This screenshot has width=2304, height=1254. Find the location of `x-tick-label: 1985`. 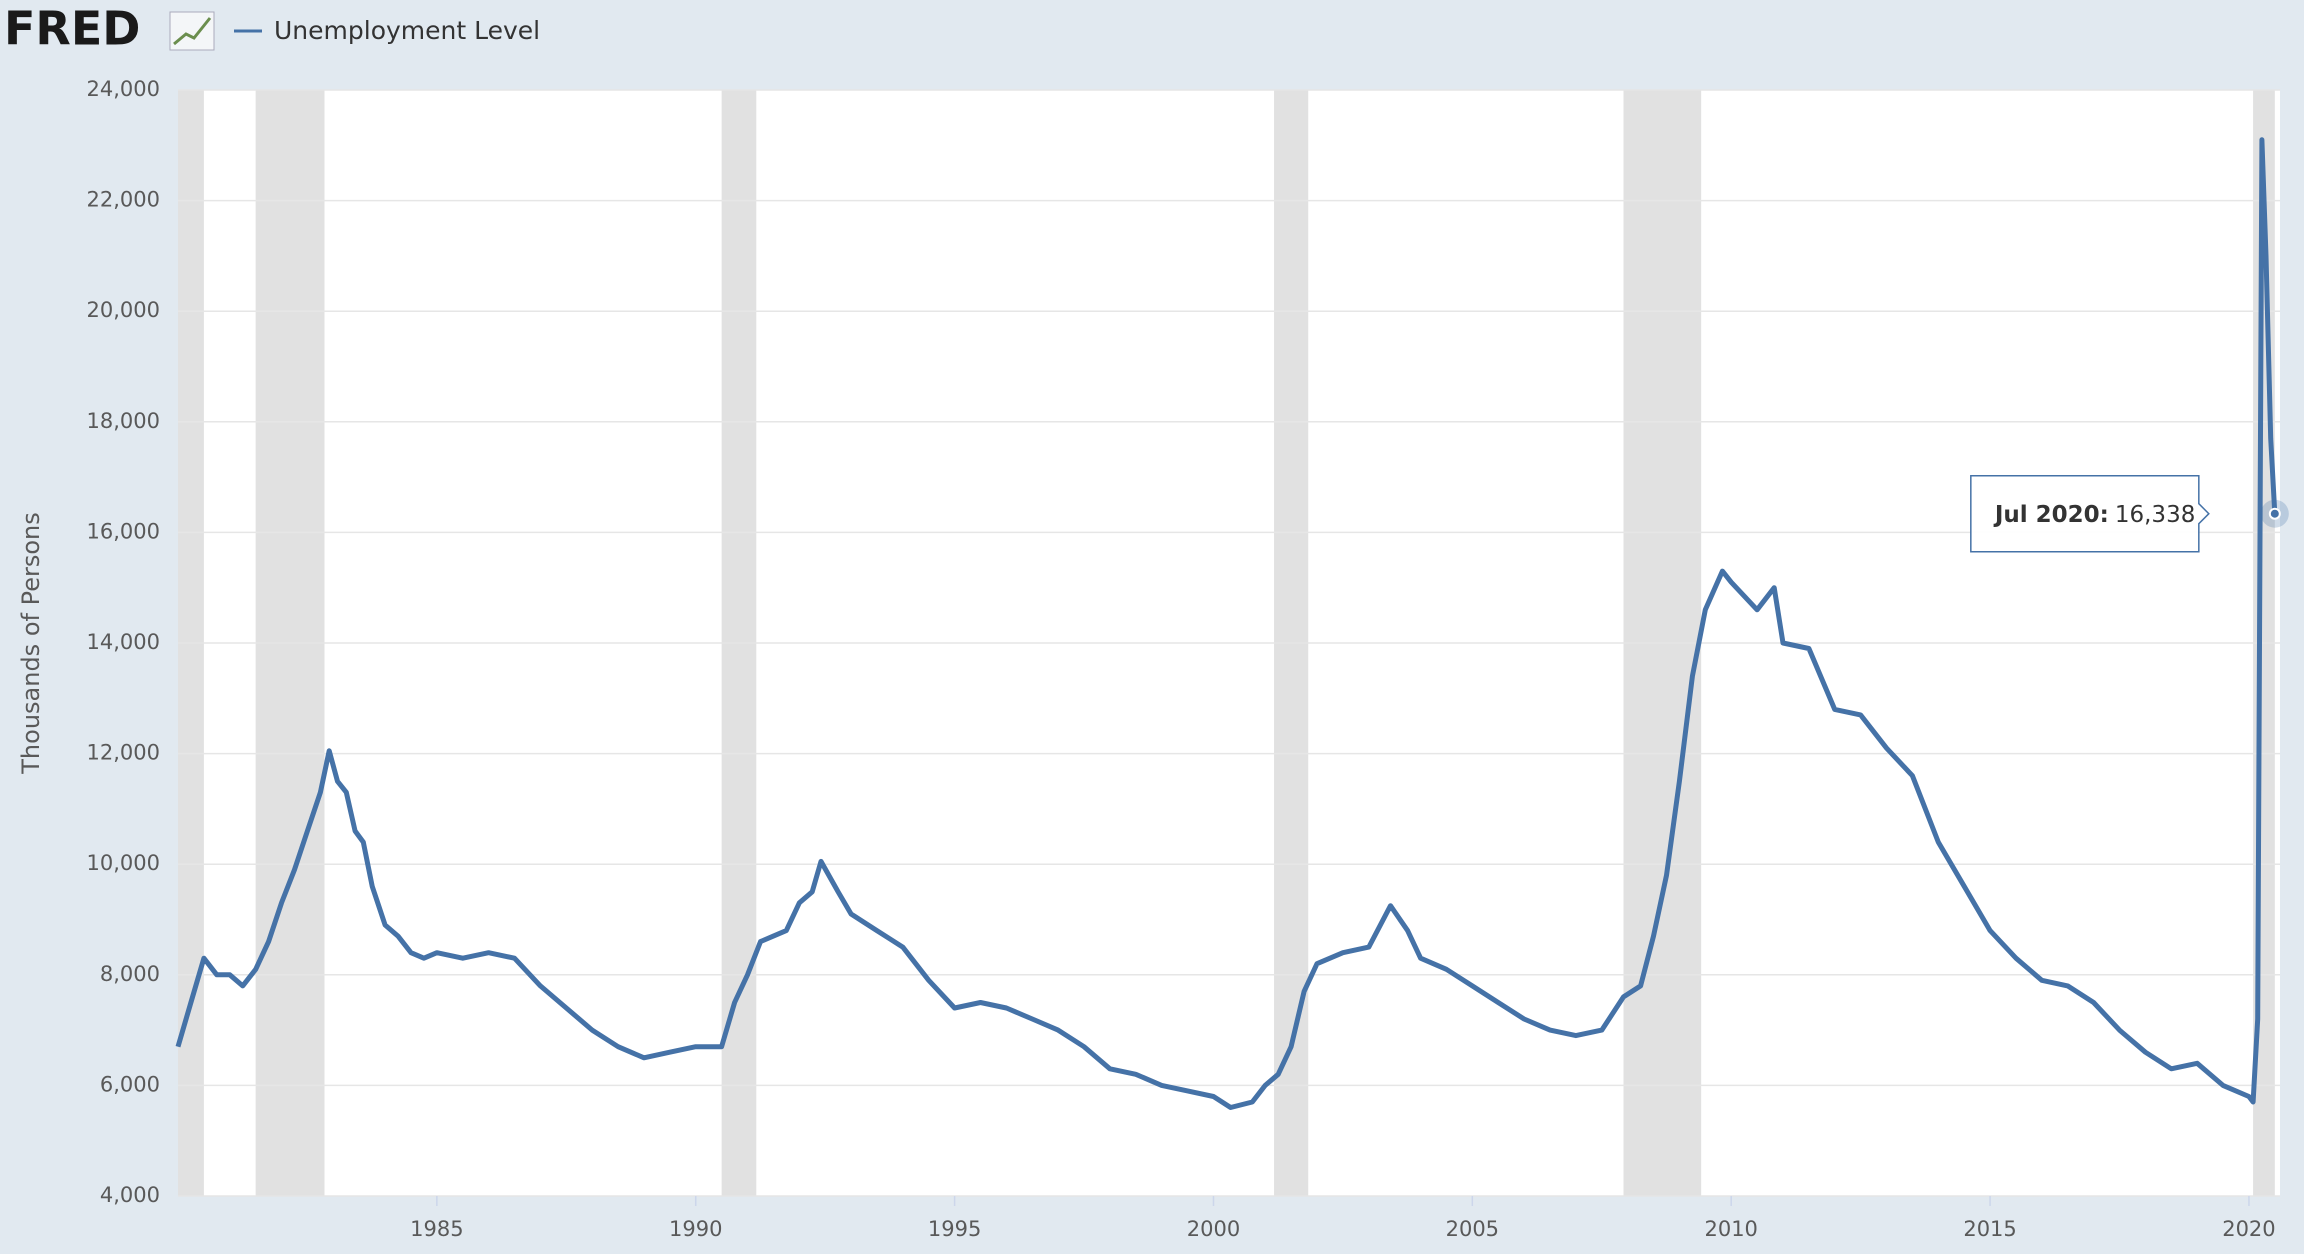

x-tick-label: 1985 is located at coordinates (436, 1229).